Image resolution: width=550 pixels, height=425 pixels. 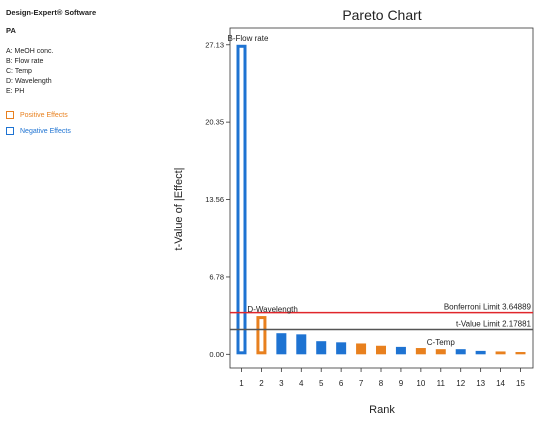 I want to click on negative-swatch, so click(x=10, y=131).